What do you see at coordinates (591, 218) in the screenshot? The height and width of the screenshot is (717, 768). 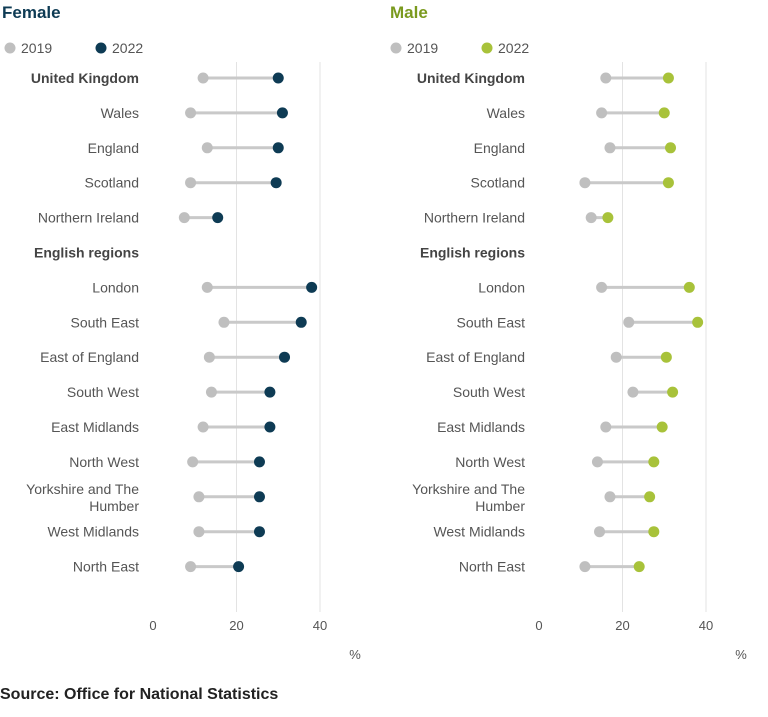 I see `point-2019-northern-ireland` at bounding box center [591, 218].